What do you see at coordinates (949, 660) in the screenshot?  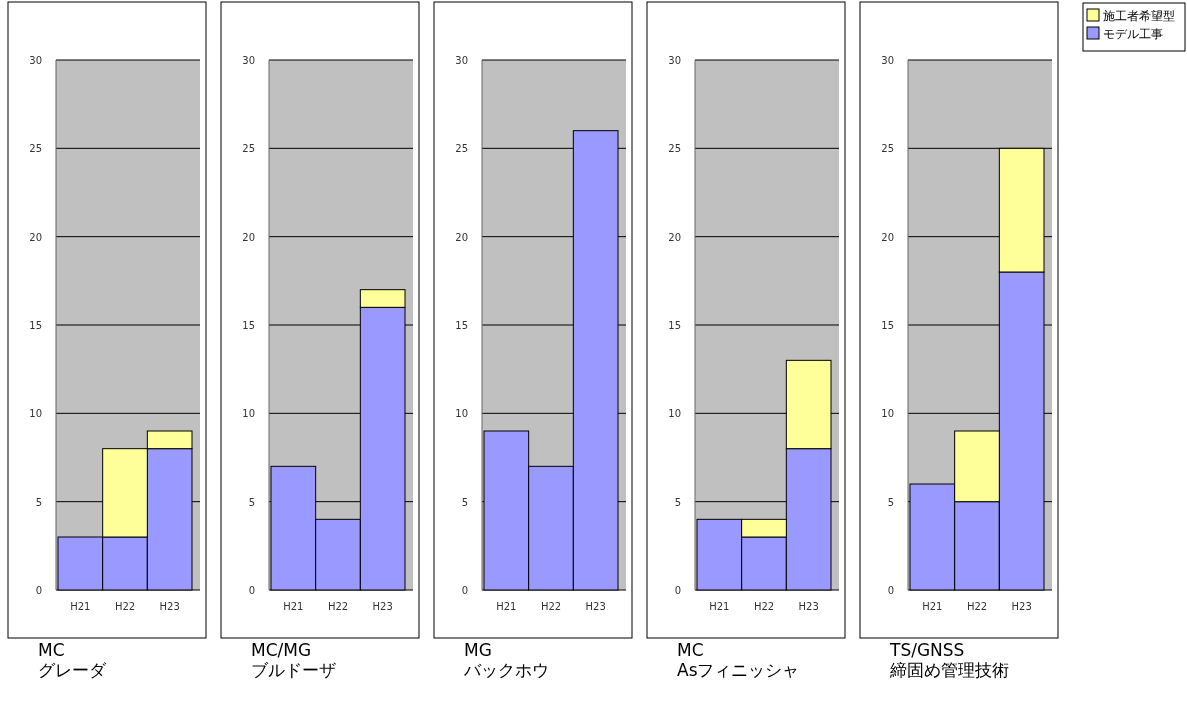 I see `x-axis-title: TS/GNSS 締固め管理技術` at bounding box center [949, 660].